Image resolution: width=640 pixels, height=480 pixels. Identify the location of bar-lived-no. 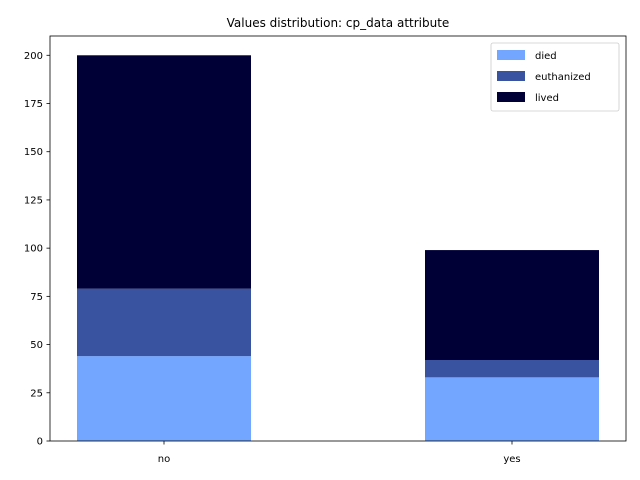
(164, 172).